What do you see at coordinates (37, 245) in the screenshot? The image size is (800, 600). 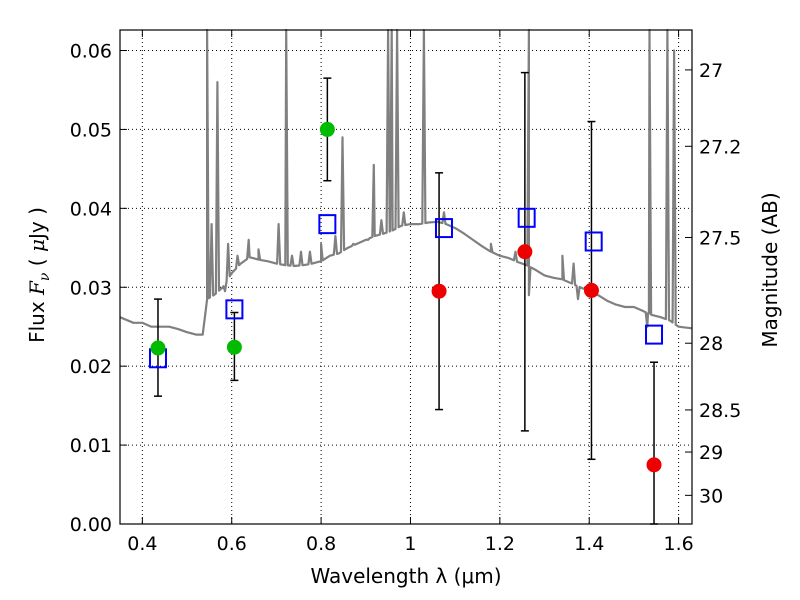 I see `ylabel-mu: μ` at bounding box center [37, 245].